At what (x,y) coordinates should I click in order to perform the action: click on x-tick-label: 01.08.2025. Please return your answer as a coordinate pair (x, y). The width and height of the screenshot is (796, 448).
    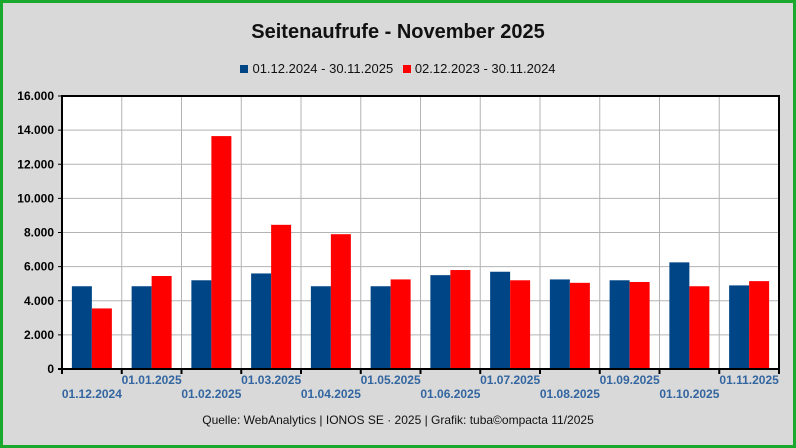
    Looking at the image, I should click on (570, 394).